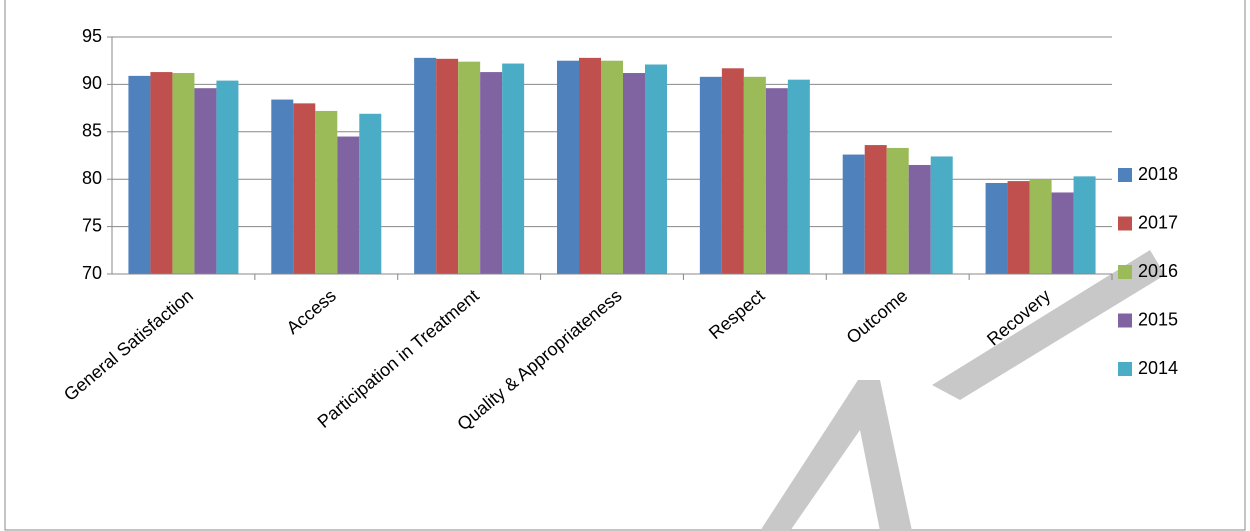 This screenshot has width=1250, height=531. I want to click on x-tick-label: Participation in Treatment, so click(398, 358).